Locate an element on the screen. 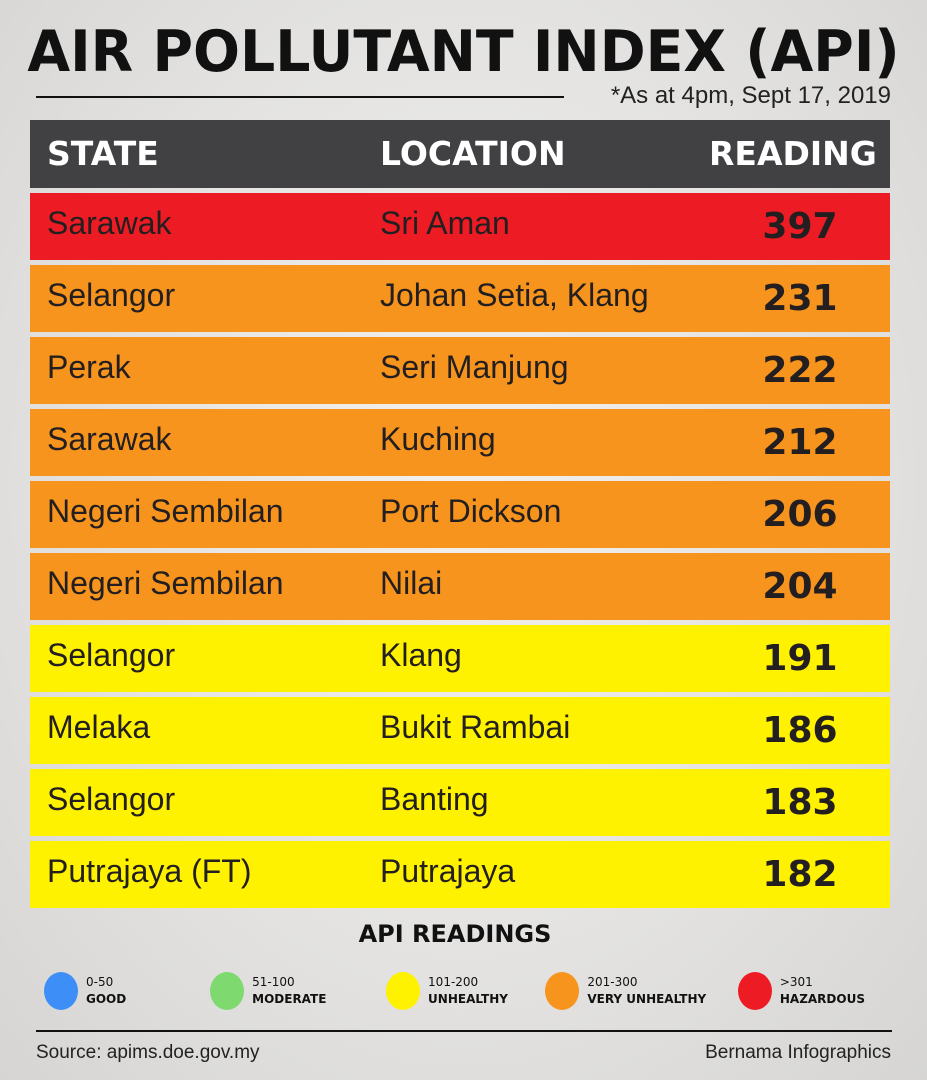  table-row: Sarawak Kuching 212 is located at coordinates (460, 442).